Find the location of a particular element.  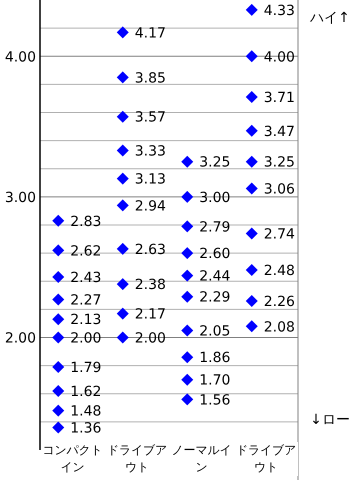

x-tick-label: ノーマルイン is located at coordinates (201, 459).